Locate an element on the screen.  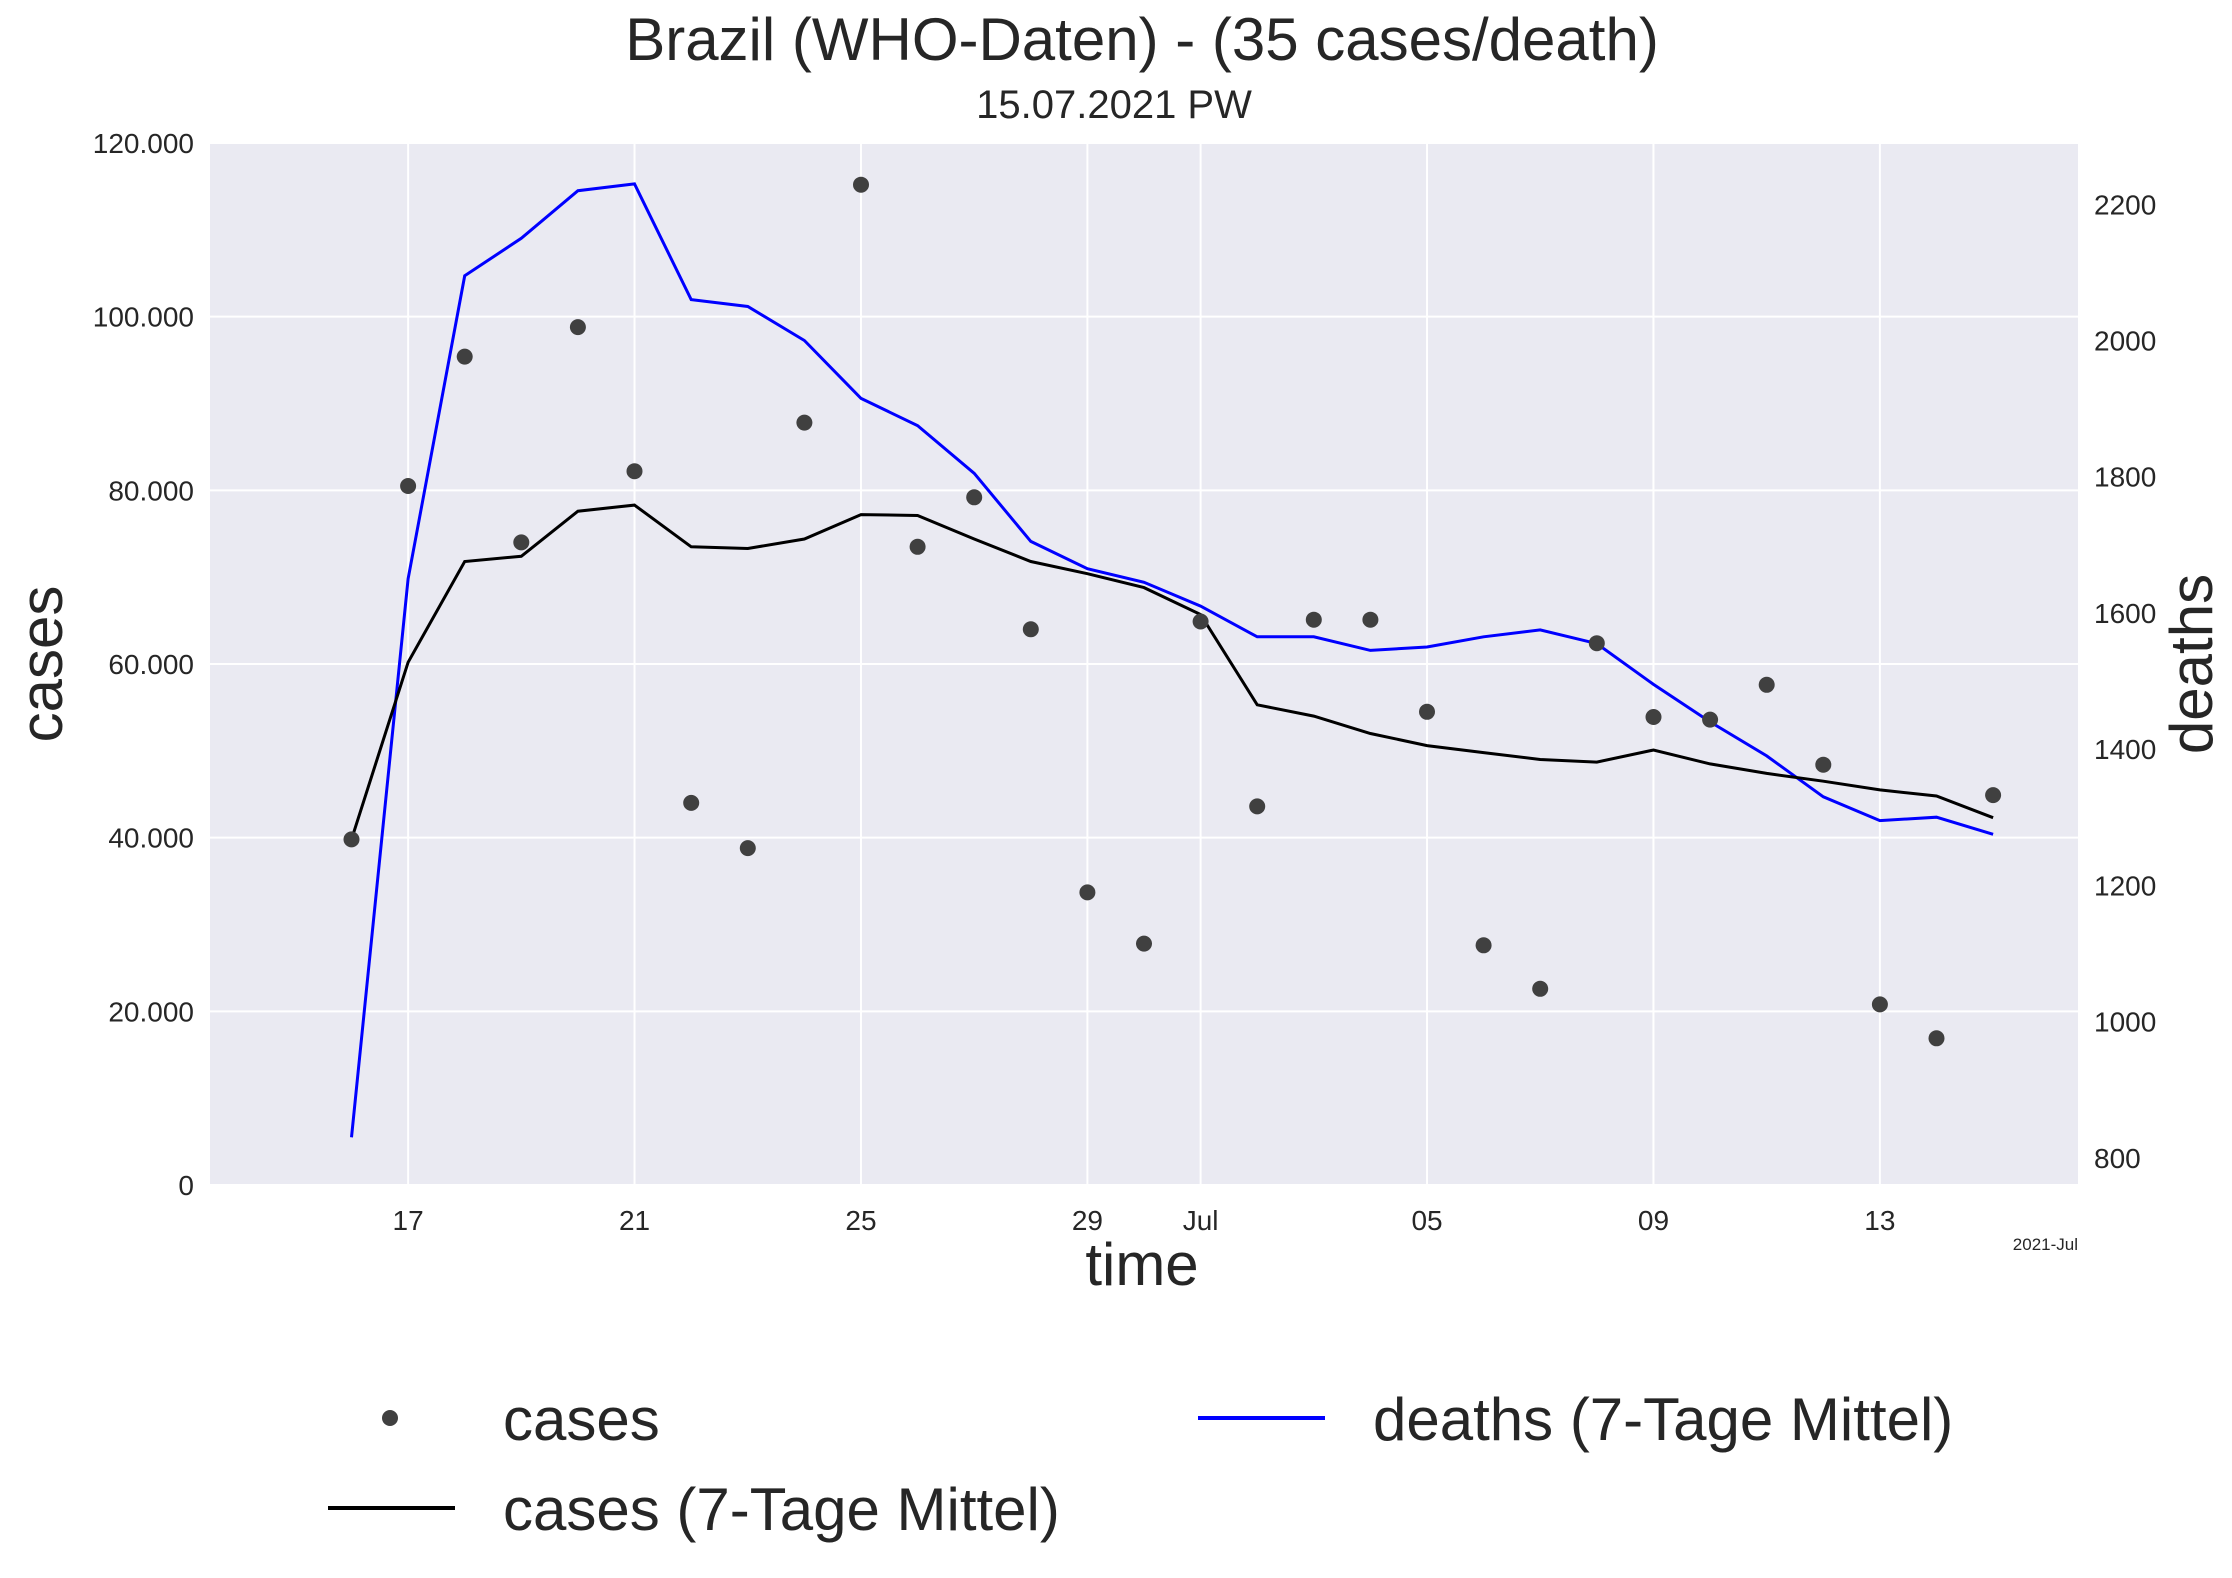
y-tick-label: 80.000 is located at coordinates (151, 490).